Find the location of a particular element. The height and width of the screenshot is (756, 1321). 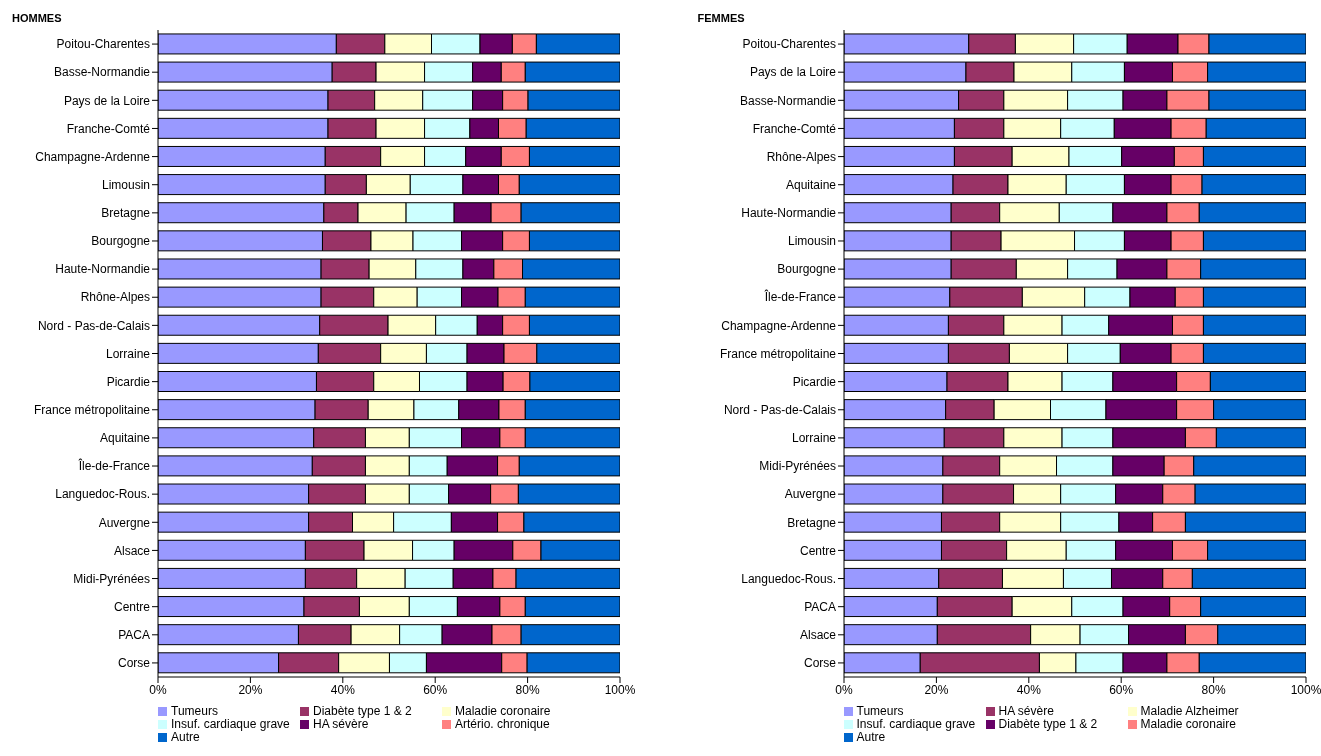

text: HOMMES is located at coordinates (37, 18).